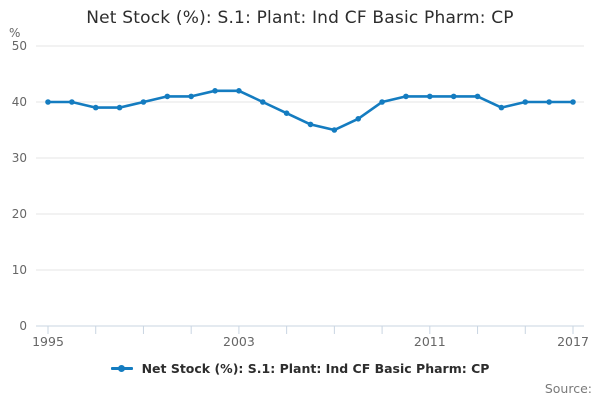 Image resolution: width=600 pixels, height=400 pixels. What do you see at coordinates (121, 368) in the screenshot?
I see `legend-line-marker-icon` at bounding box center [121, 368].